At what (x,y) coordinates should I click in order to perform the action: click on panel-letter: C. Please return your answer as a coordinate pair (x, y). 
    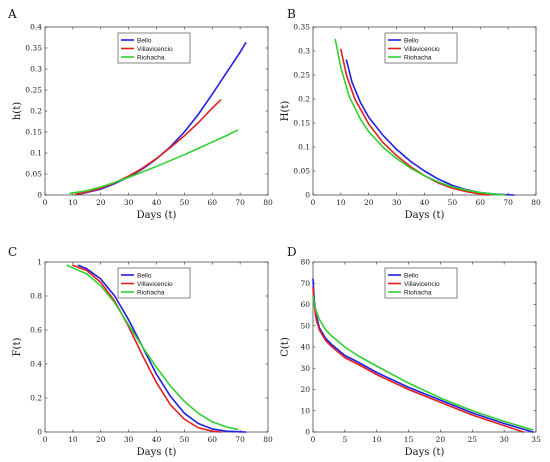
    Looking at the image, I should click on (12, 252).